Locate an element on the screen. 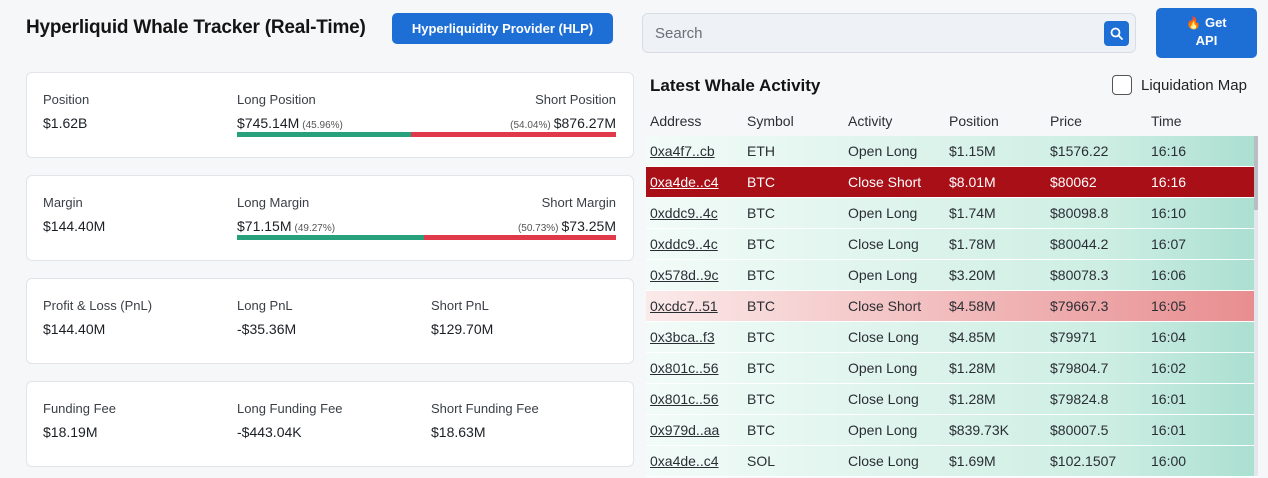  short-percent: (54.04%) is located at coordinates (530, 125).